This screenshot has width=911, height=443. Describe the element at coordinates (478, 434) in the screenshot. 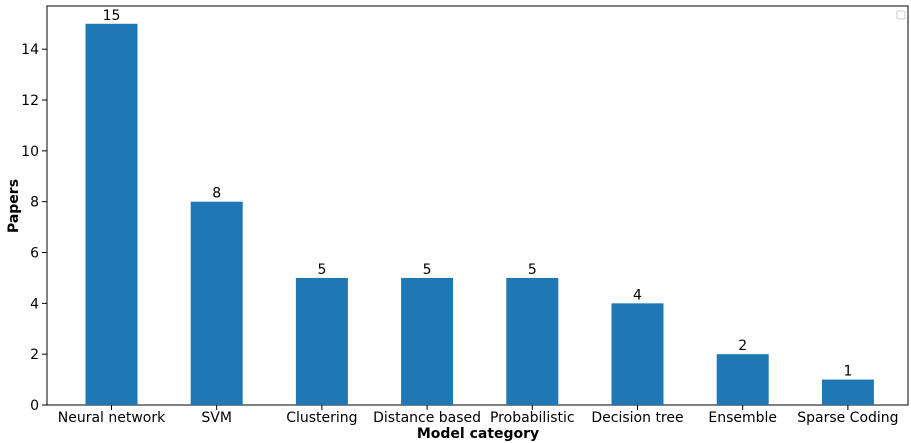

I see `x-axis-title: Model category` at that location.